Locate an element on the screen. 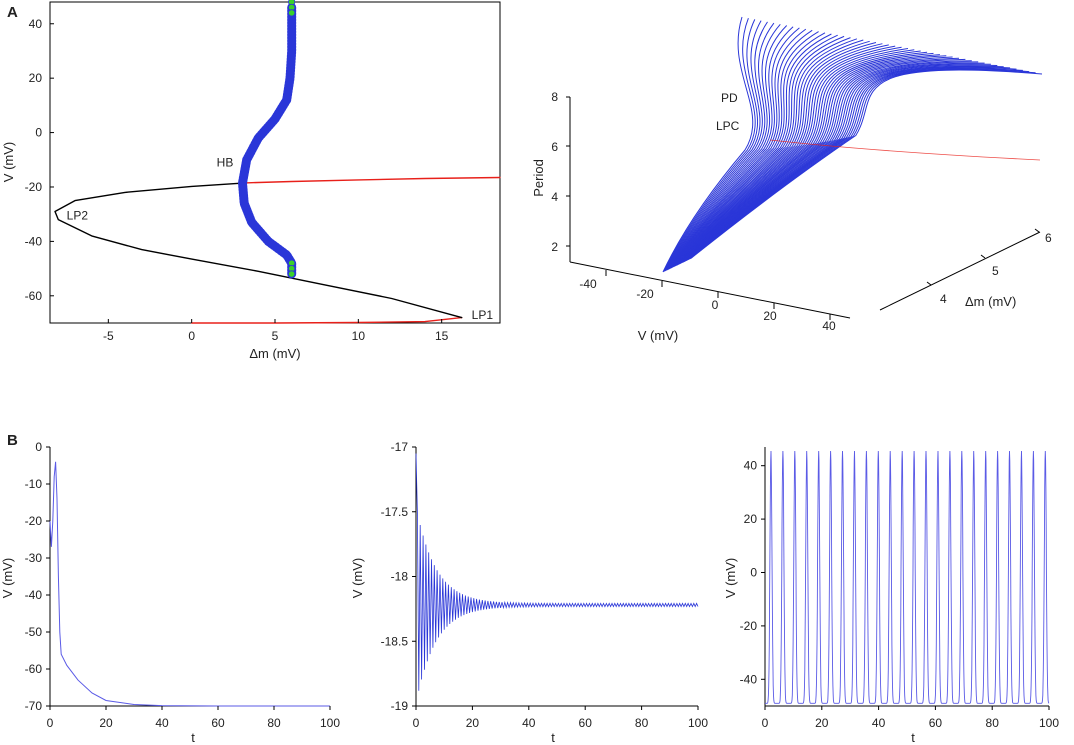 The image size is (1074, 745). x-tick-B-middle-3: 60 is located at coordinates (586, 723).